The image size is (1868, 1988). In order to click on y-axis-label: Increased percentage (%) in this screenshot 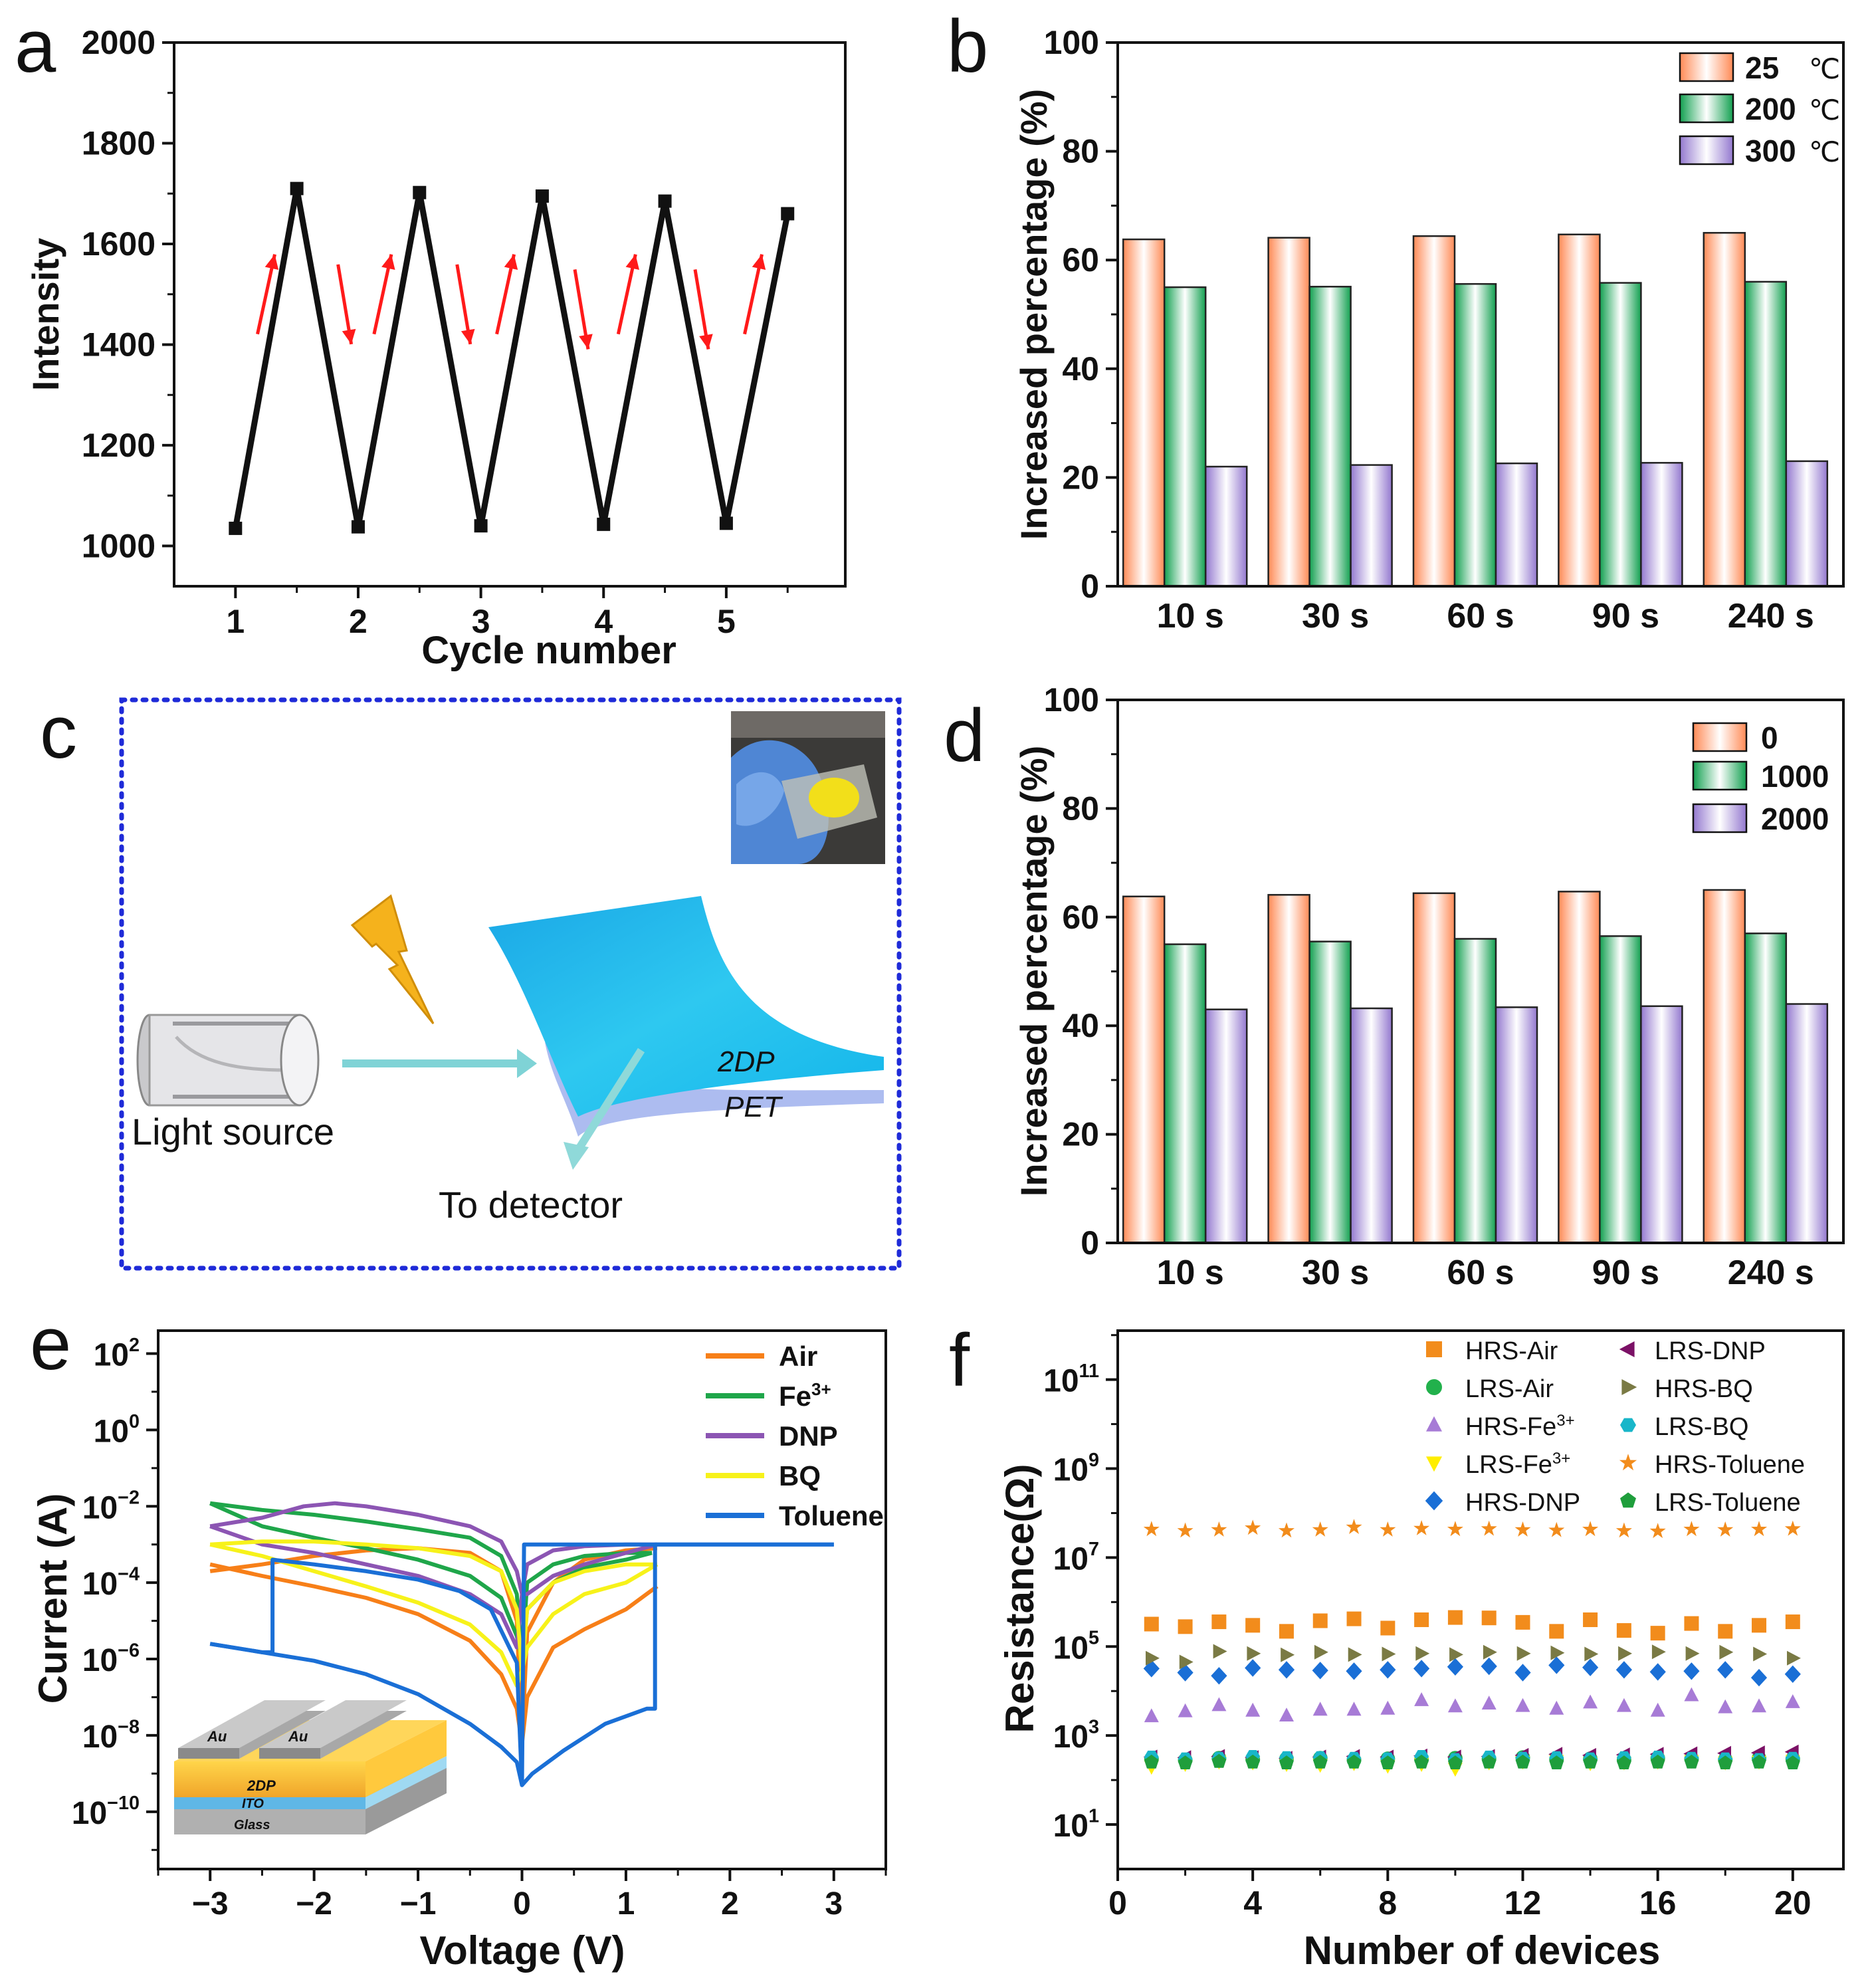, I will do `click(1034, 314)`.